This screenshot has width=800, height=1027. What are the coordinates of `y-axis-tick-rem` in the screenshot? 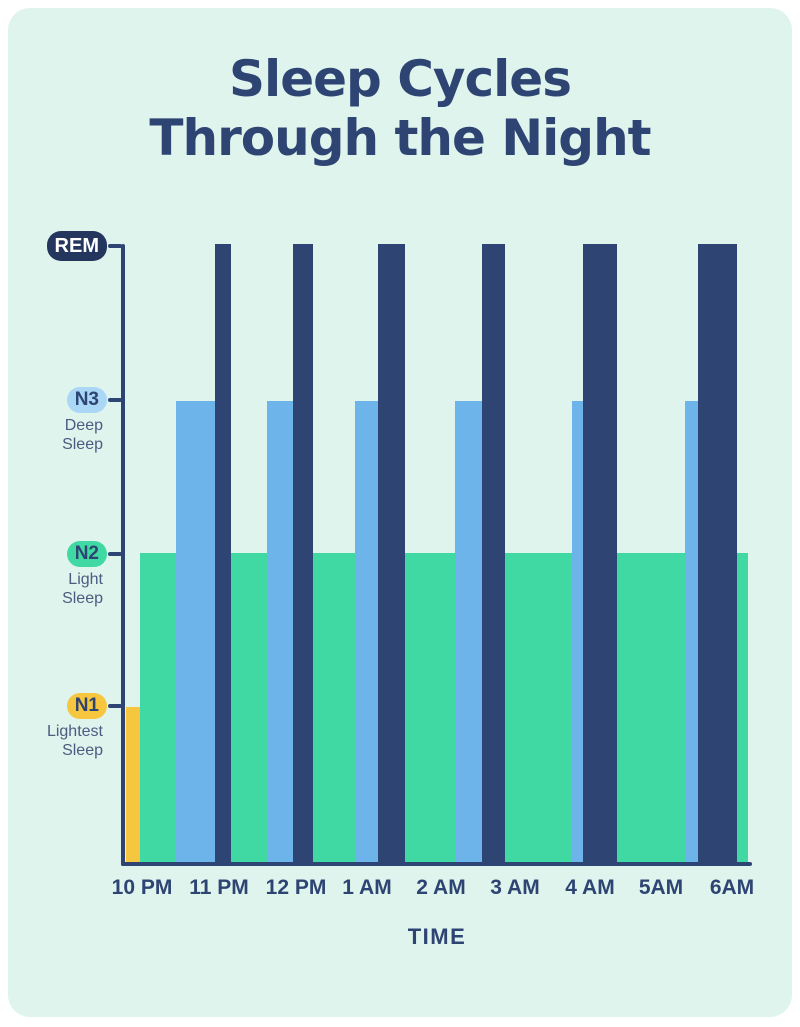 It's located at (115, 246).